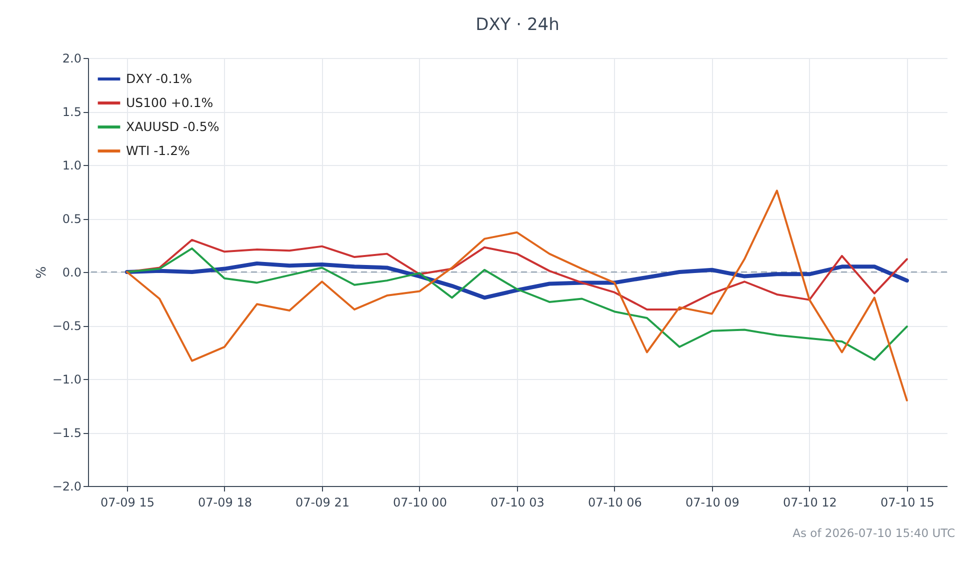 This screenshot has height=564, width=979. I want to click on y-tick-label: 0.5, so click(72, 219).